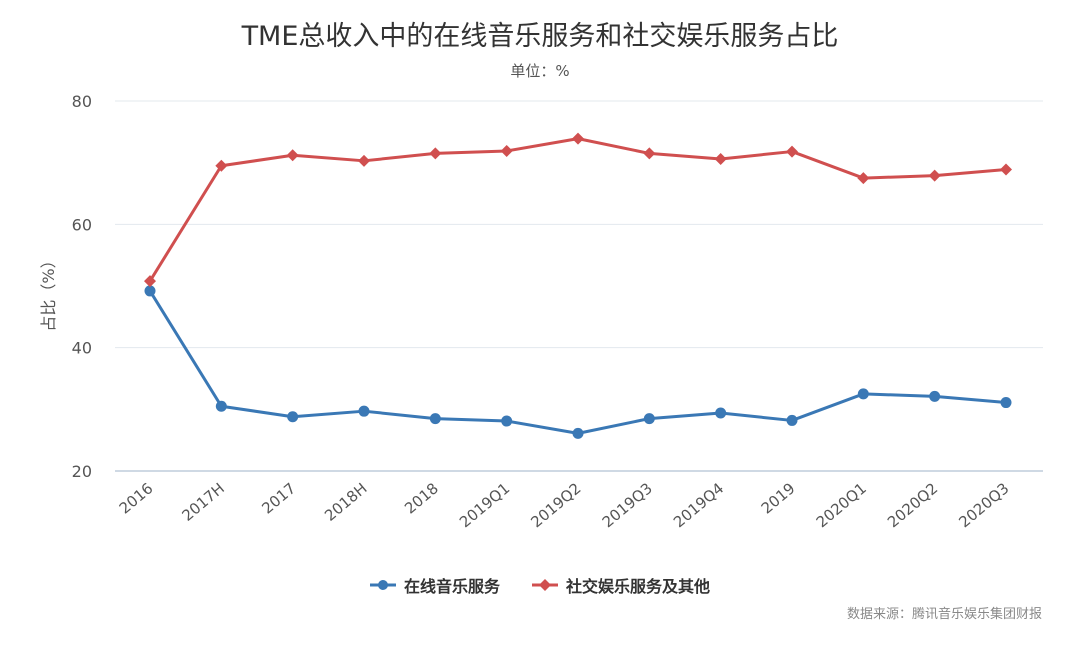 This screenshot has width=1080, height=647. I want to click on y-tick-label: 20, so click(82, 471).